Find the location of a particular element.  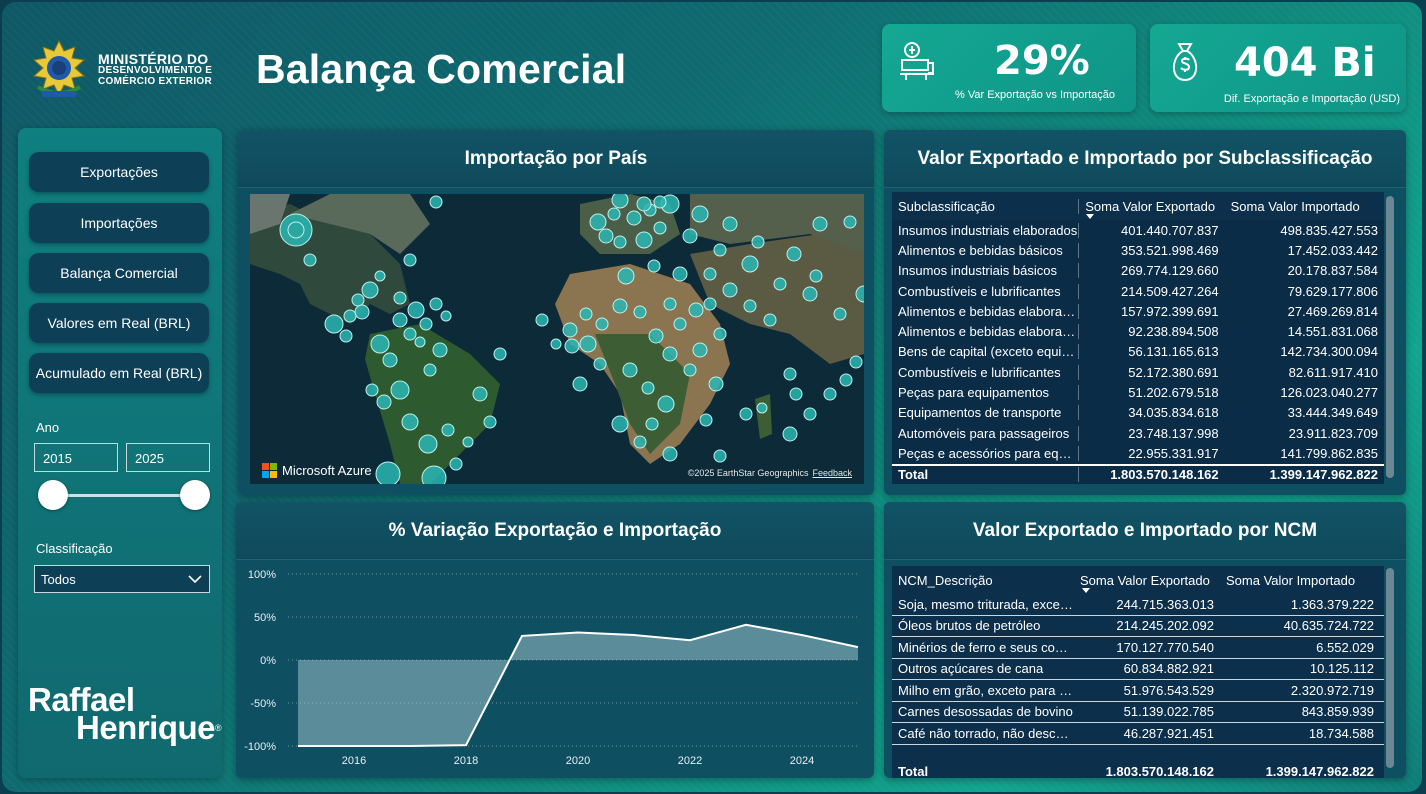

variation-area is located at coordinates (578, 685).